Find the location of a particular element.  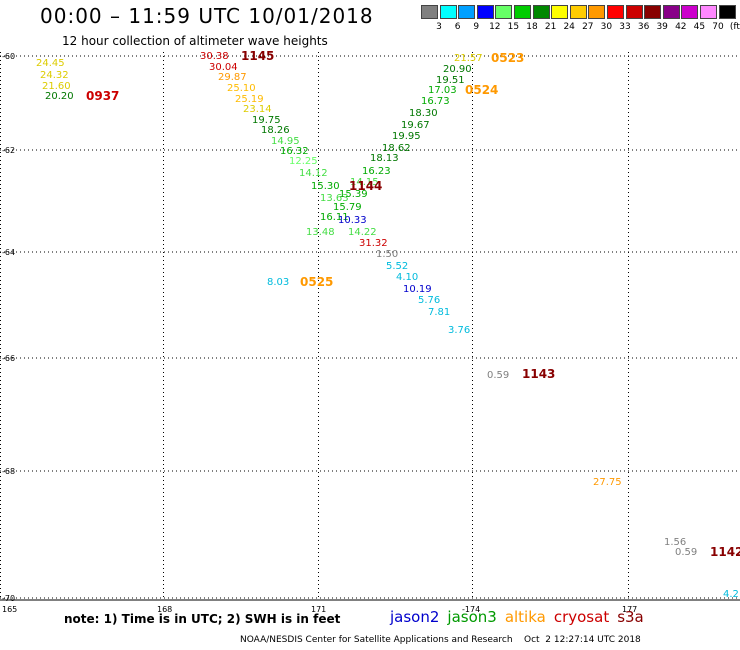

wave-height-value: 19.95 is located at coordinates (406, 136).